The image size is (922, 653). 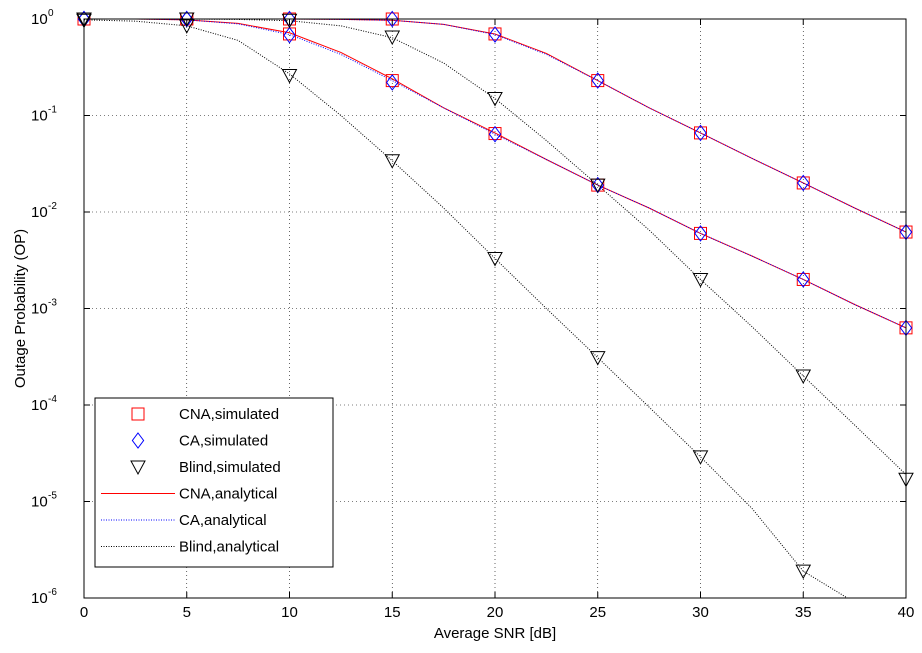 I want to click on y-axis-label: Outage Probability (OP), so click(x=20, y=308).